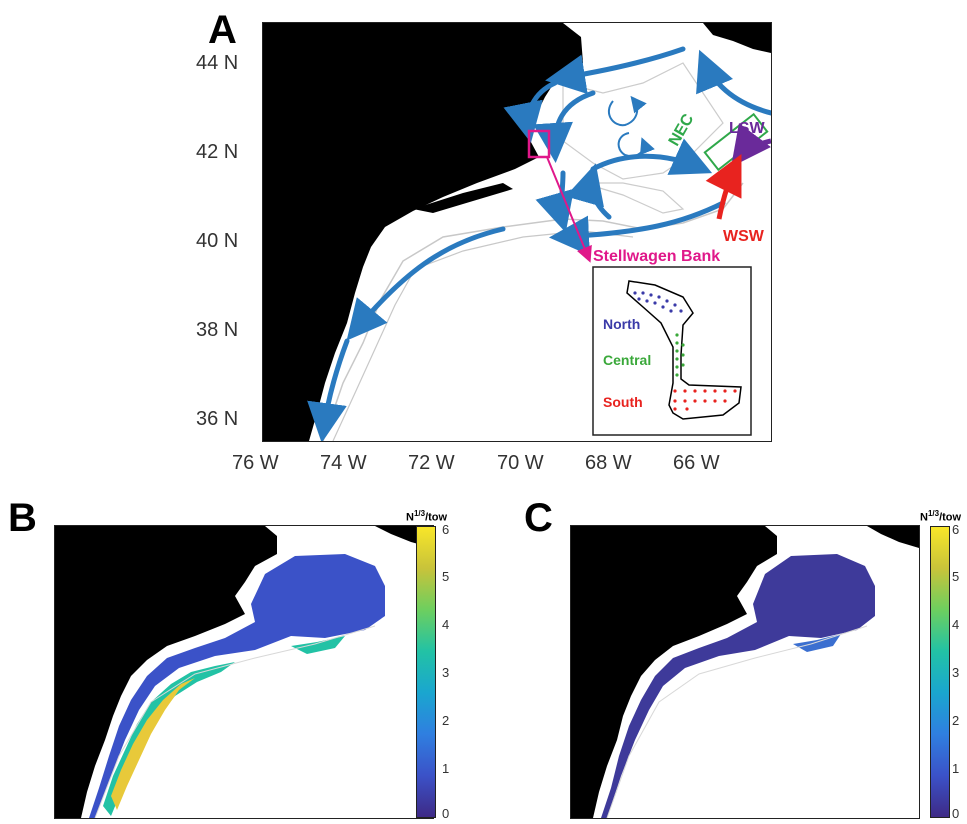 The width and height of the screenshot is (967, 824). Describe the element at coordinates (737, 721) in the screenshot. I see `contour-c` at that location.